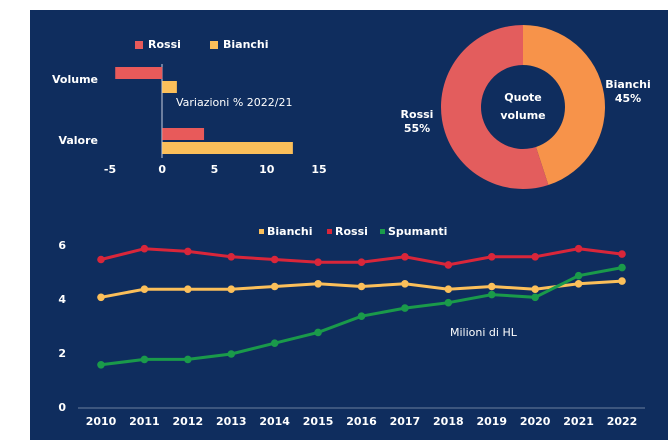 The width and height of the screenshot is (668, 440). Describe the element at coordinates (274, 421) in the screenshot. I see `x-tick-label: 2014` at that location.